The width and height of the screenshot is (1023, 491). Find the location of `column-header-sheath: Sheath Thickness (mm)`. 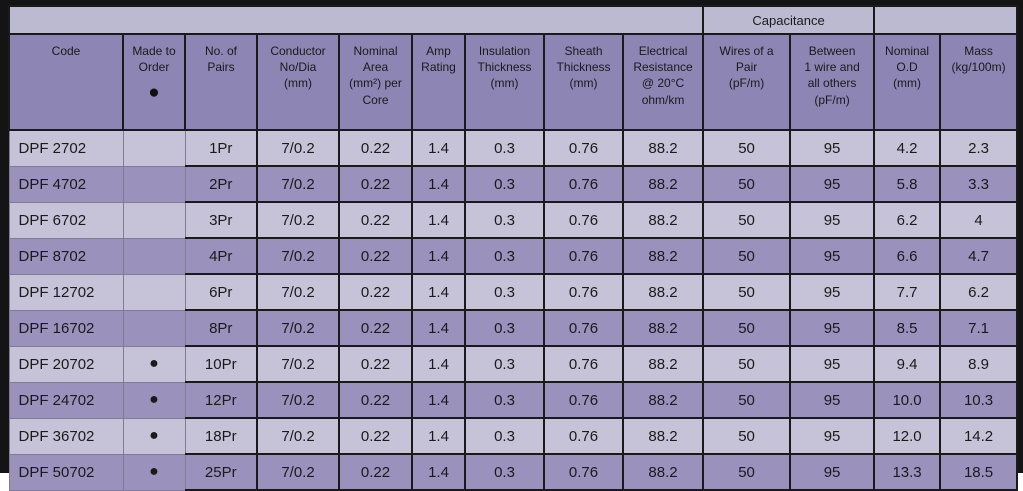

column-header-sheath: Sheath Thickness (mm) is located at coordinates (583, 82).